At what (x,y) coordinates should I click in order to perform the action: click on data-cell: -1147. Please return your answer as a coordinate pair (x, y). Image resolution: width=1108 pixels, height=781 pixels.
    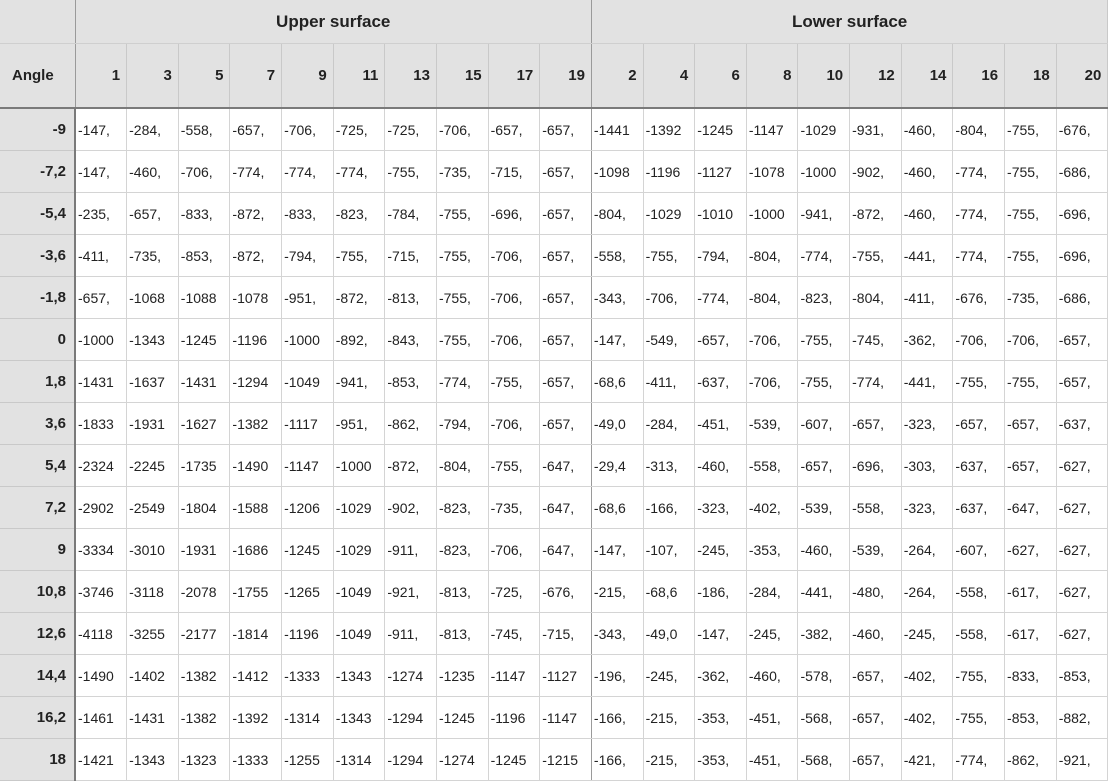
    Looking at the image, I should click on (307, 465).